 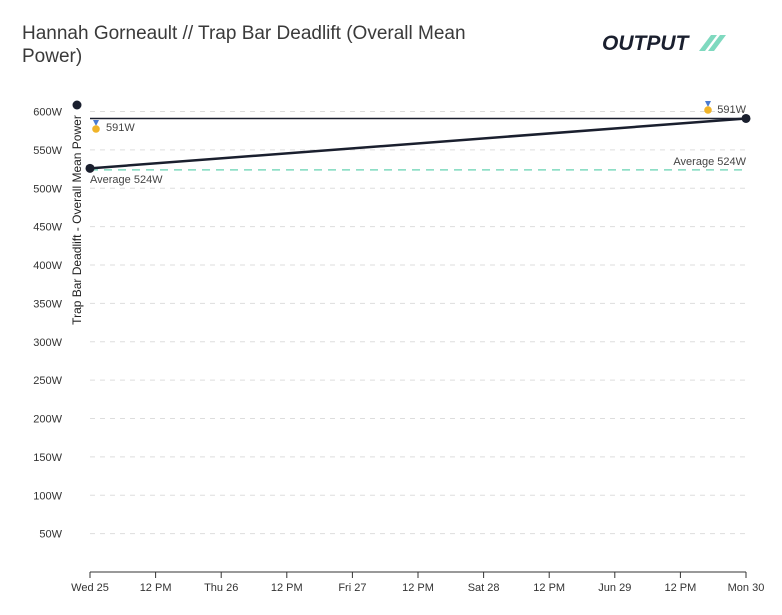 What do you see at coordinates (50, 535) in the screenshot?
I see `y-tick-label: 50W` at bounding box center [50, 535].